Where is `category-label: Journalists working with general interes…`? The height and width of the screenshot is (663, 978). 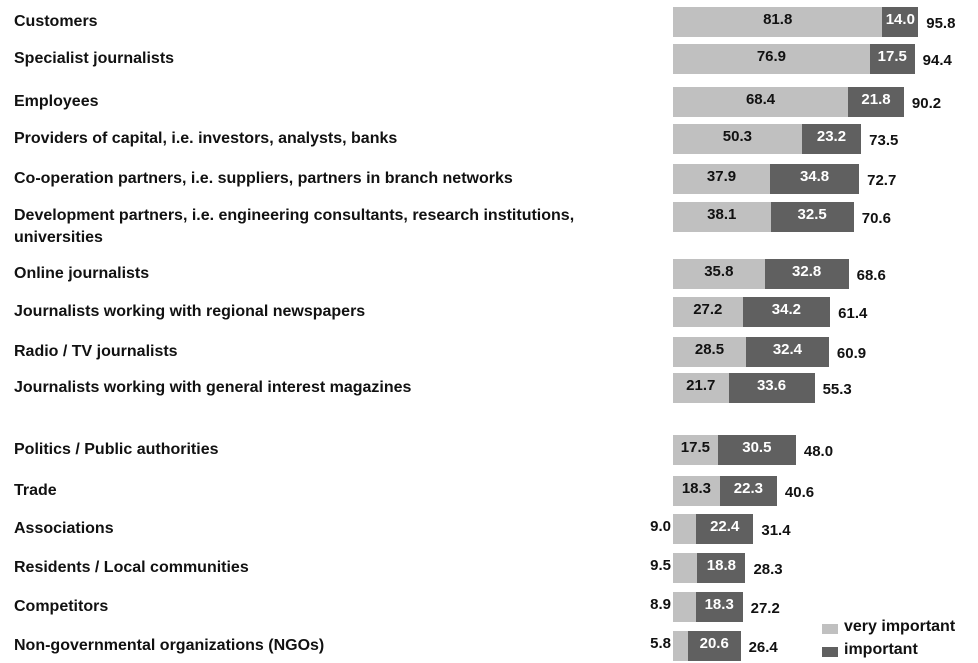
category-label: Journalists working with general interes… is located at coordinates (213, 387).